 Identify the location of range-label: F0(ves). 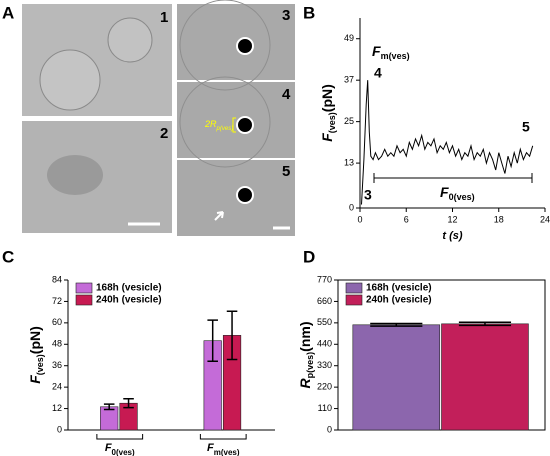
(457, 193).